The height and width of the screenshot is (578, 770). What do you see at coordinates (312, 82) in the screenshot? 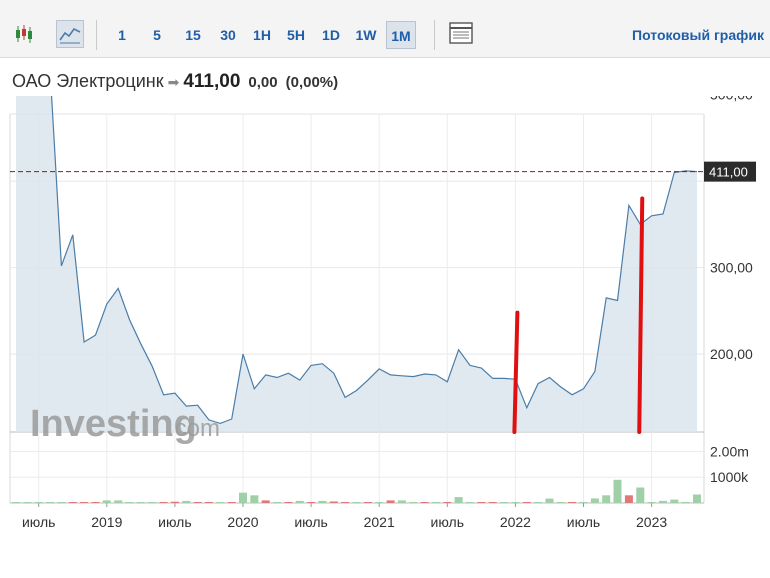
I see `price-change-percent: (0,00%)` at bounding box center [312, 82].